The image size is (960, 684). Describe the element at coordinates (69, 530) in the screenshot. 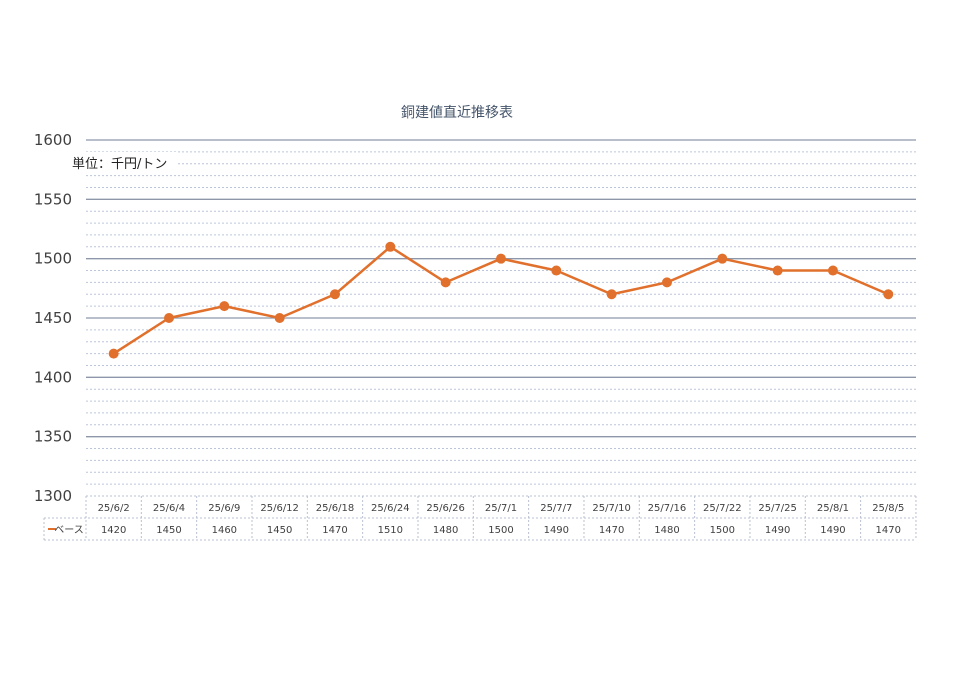

I see `legend-series-name: ベース` at that location.